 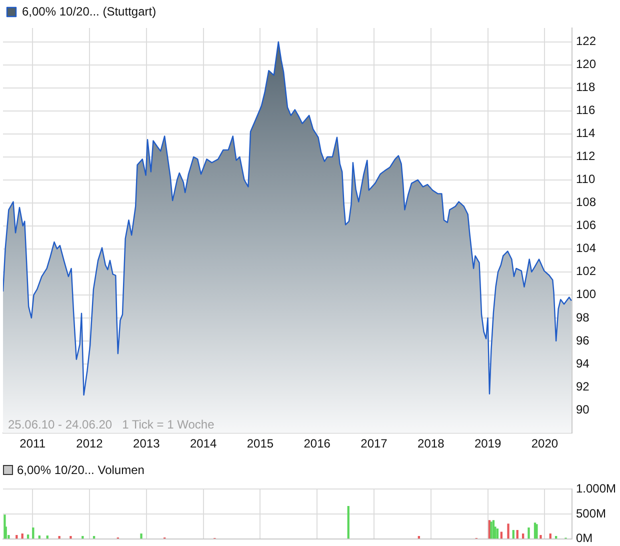 What do you see at coordinates (488, 443) in the screenshot?
I see `x-tick-label: 2019` at bounding box center [488, 443].